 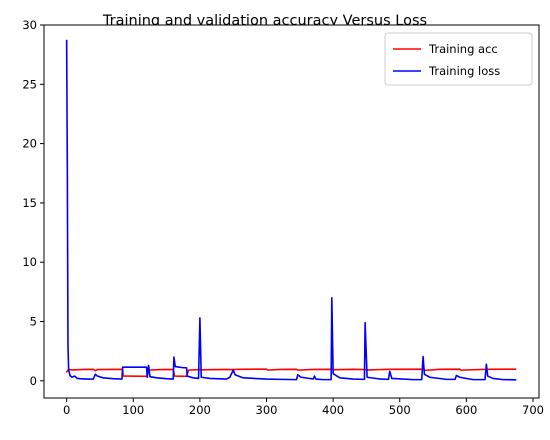 I want to click on y-tick-label: 0, so click(x=33, y=381).